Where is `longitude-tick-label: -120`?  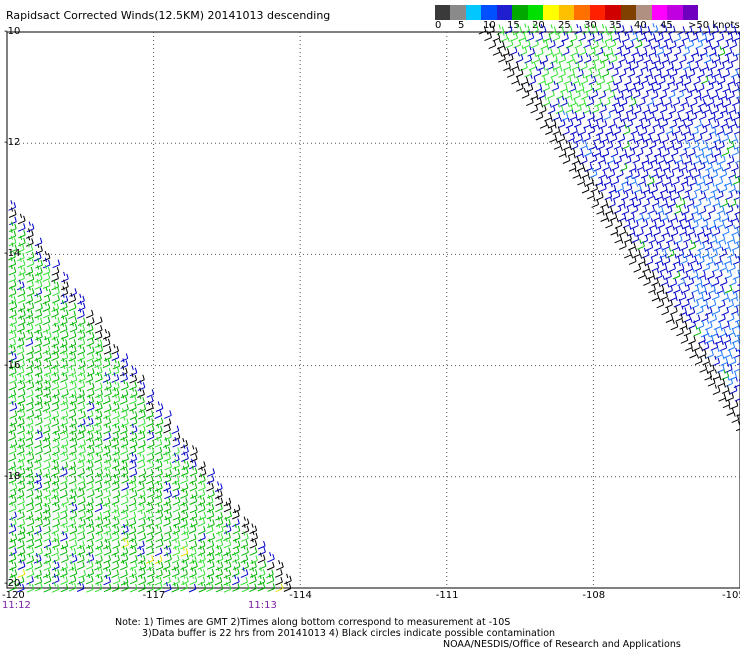 longitude-tick-label: -120 is located at coordinates (13, 595).